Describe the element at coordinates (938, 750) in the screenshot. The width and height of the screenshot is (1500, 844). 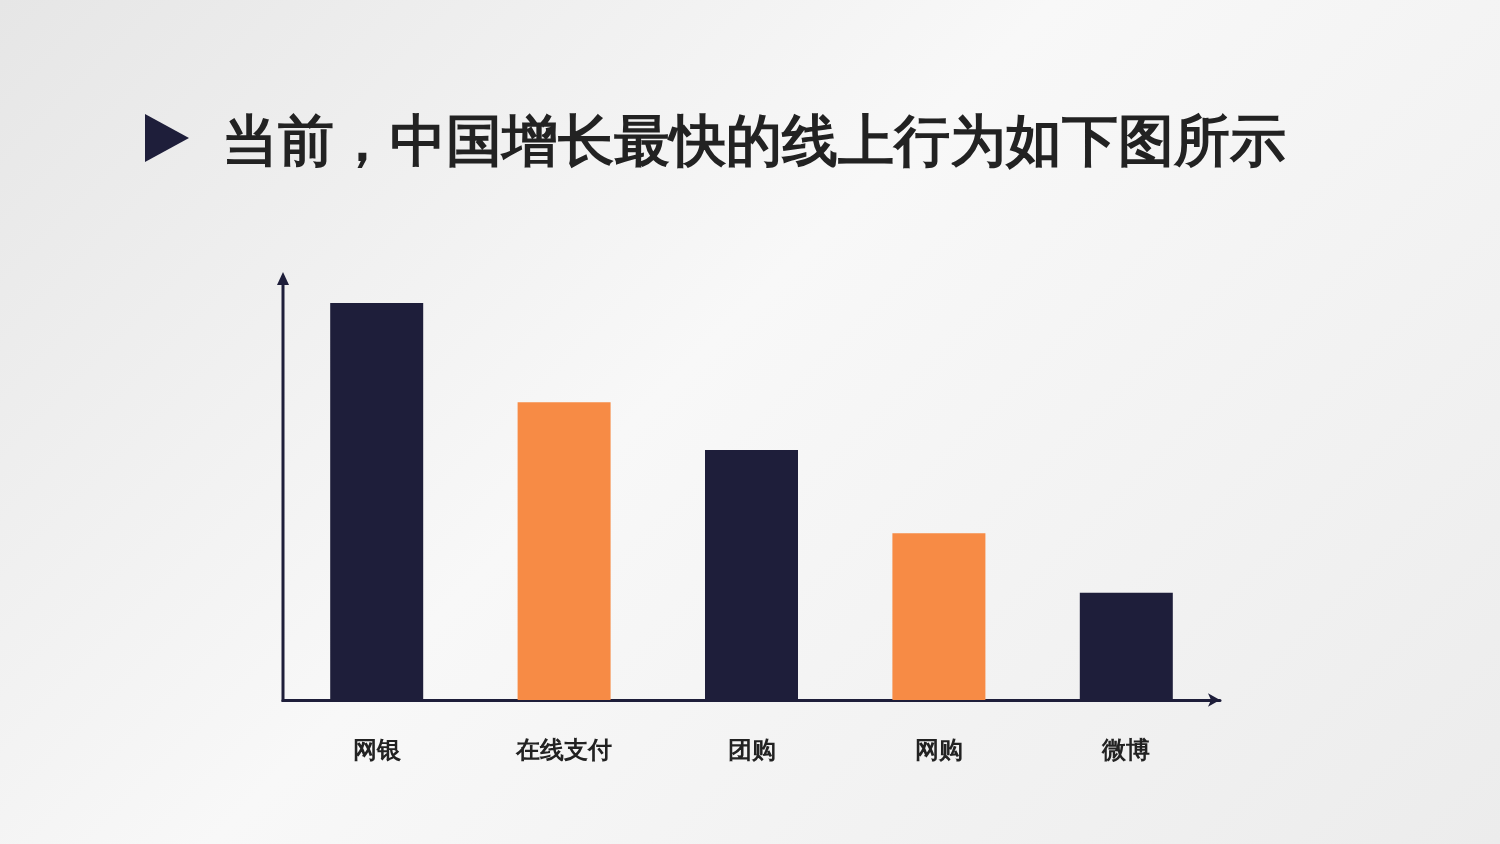
I see `x-tick-label: 网购` at that location.